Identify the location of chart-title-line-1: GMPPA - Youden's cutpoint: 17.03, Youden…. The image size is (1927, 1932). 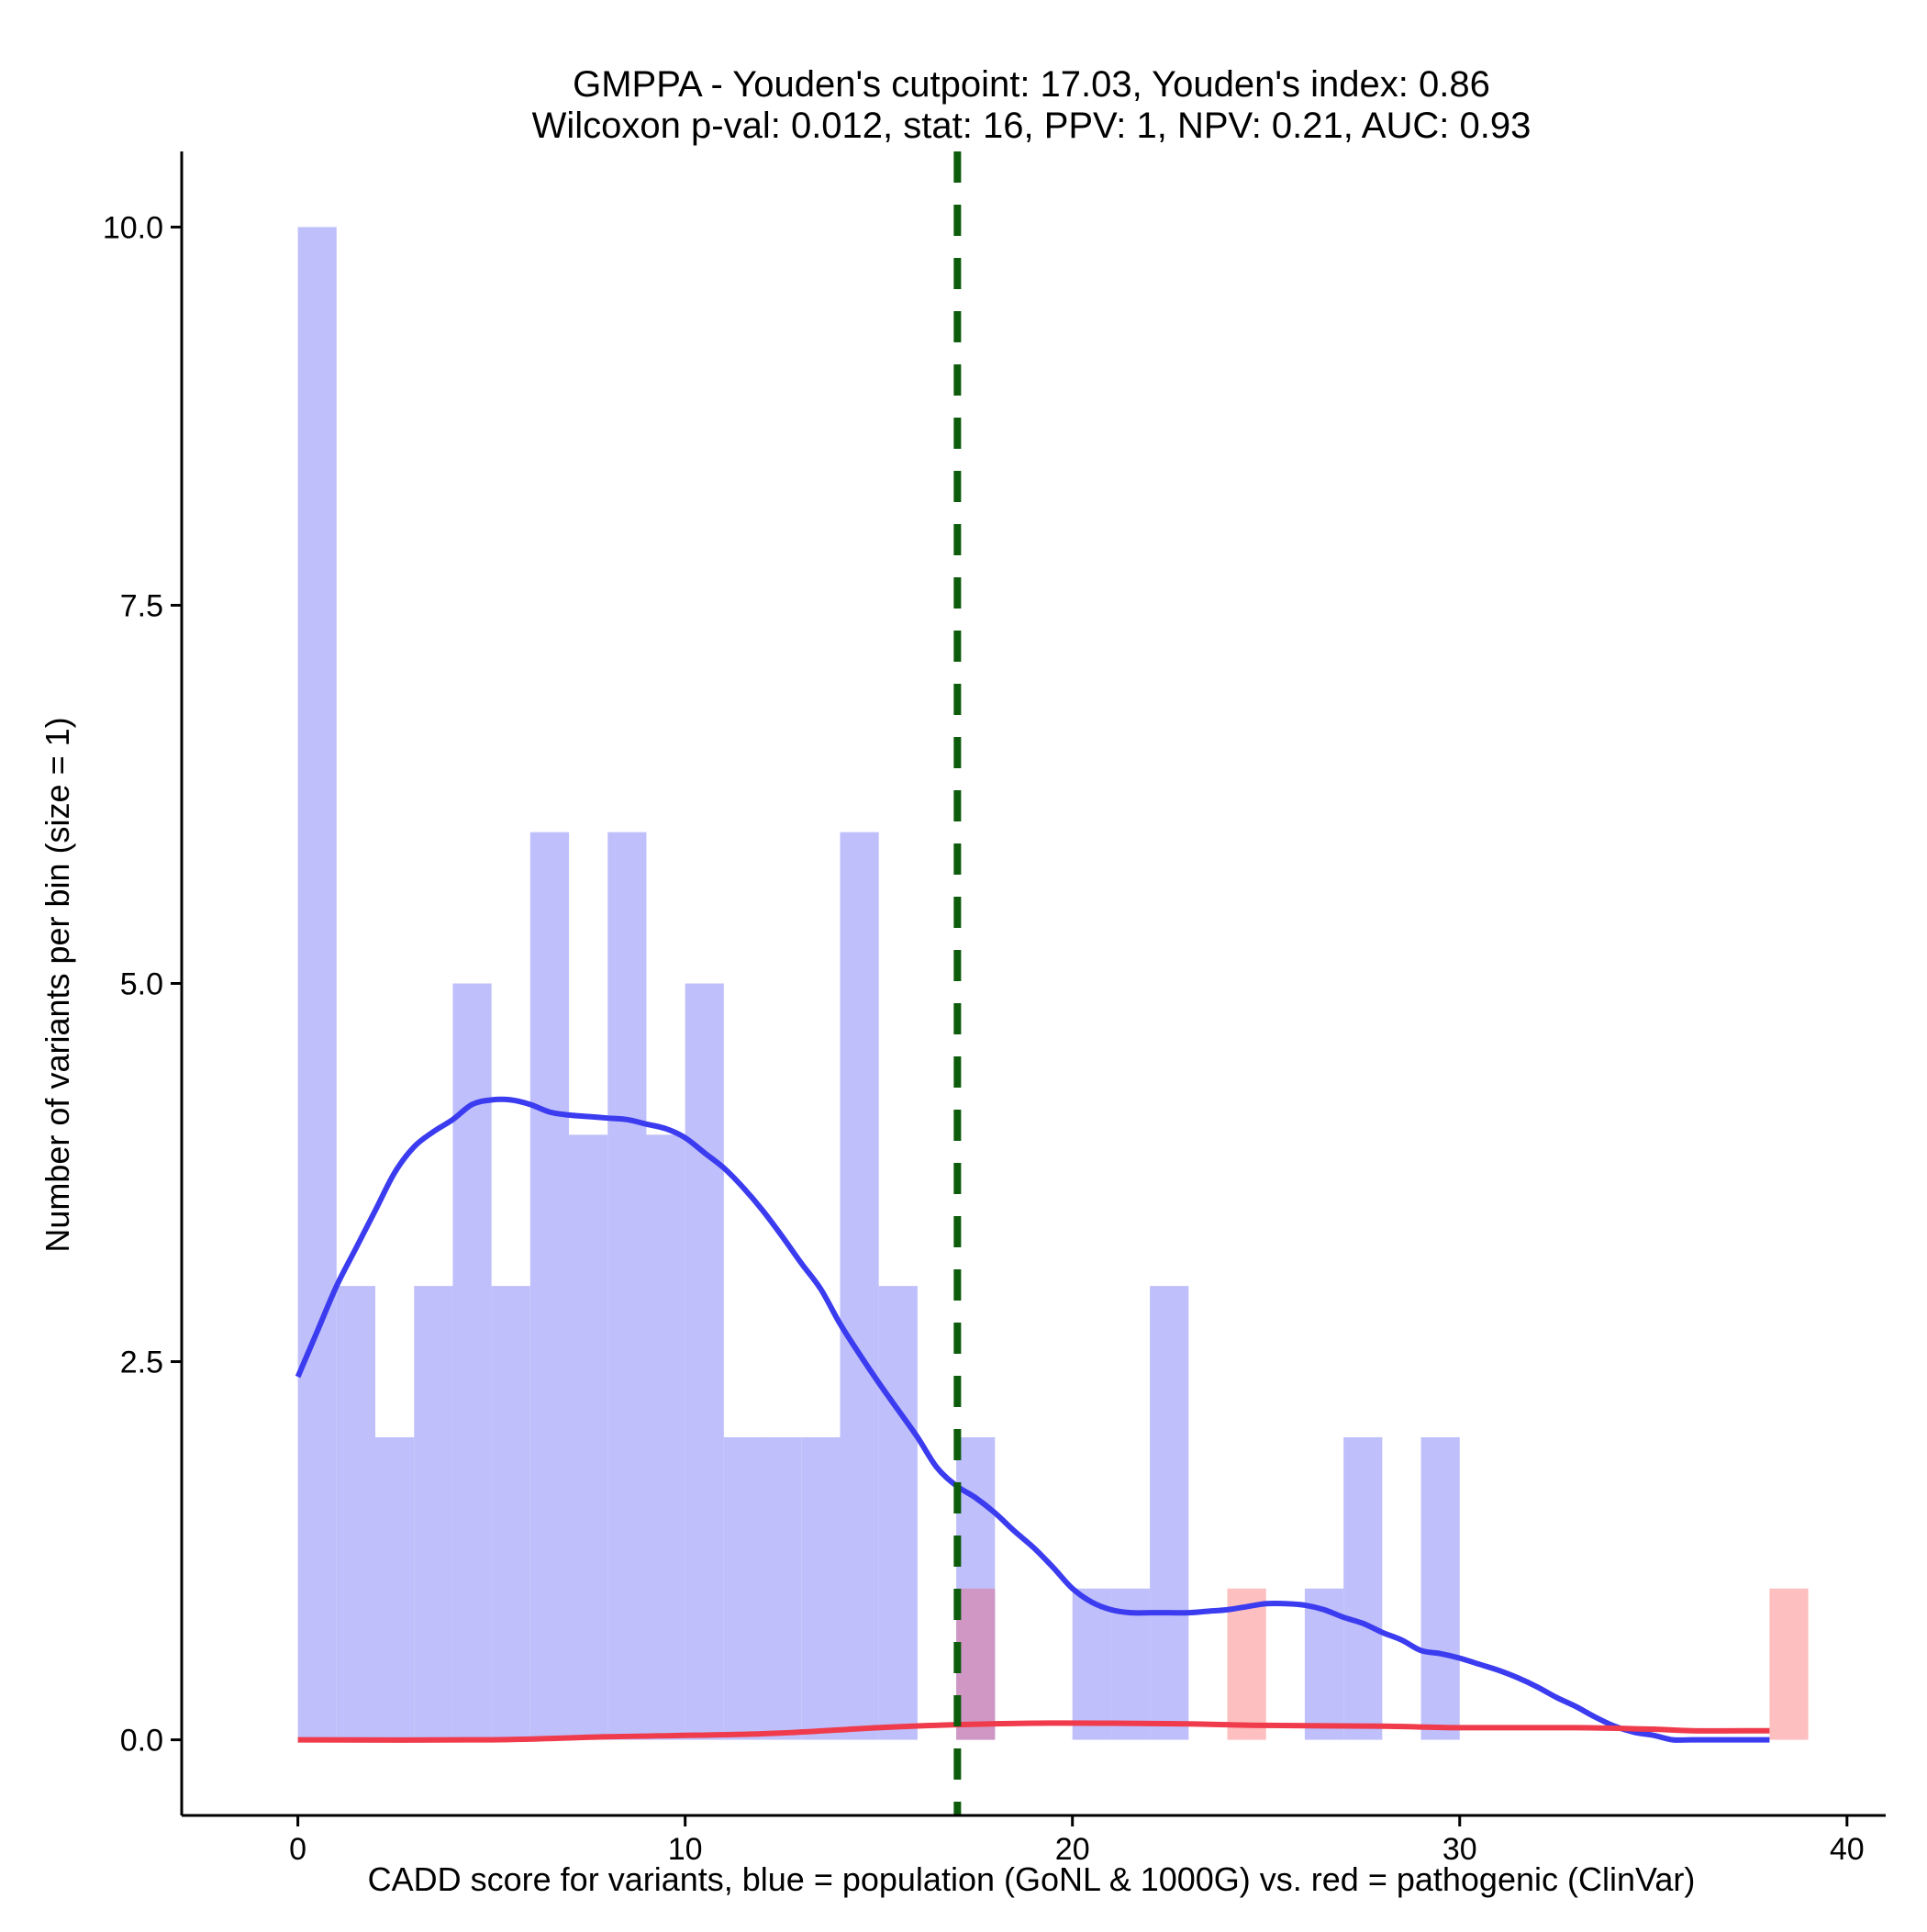
(1031, 84).